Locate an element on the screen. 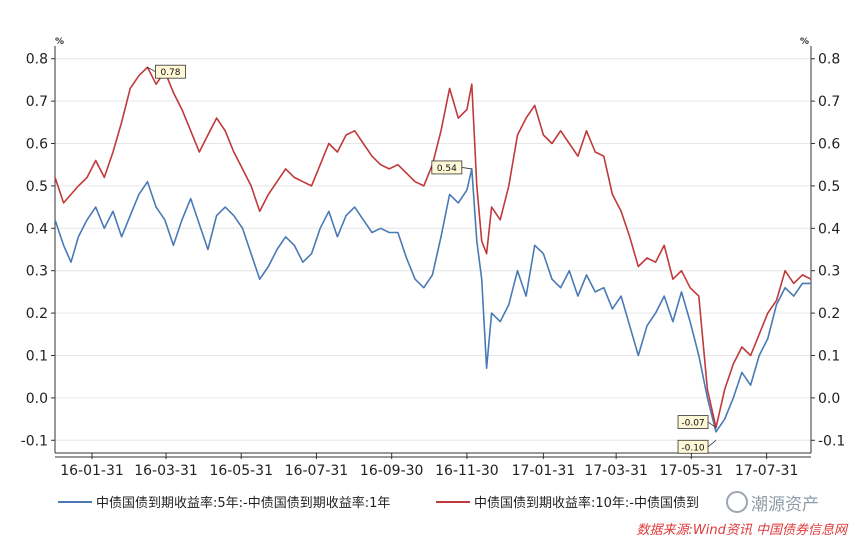 This screenshot has height=540, width=865. watermark-logo: 潮源资产 is located at coordinates (772, 502).